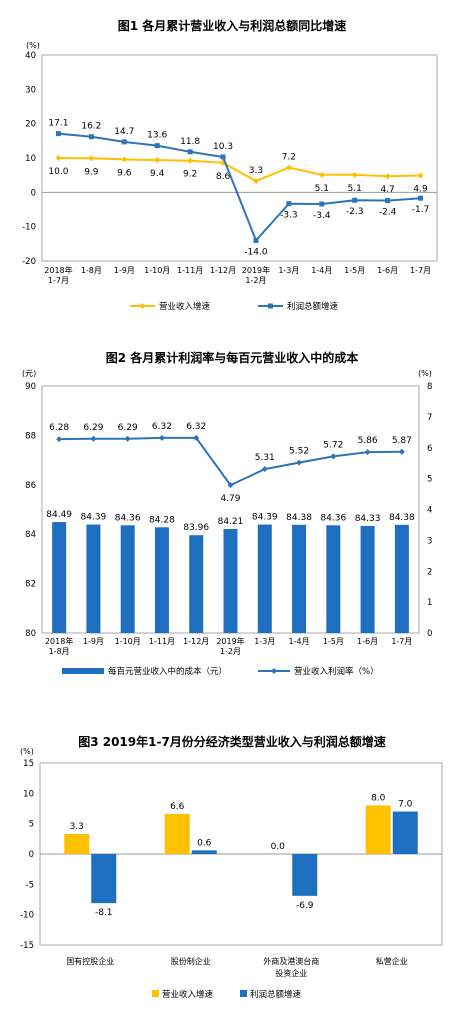 The width and height of the screenshot is (465, 1026). Describe the element at coordinates (232, 25) in the screenshot. I see `chart-1-title: 图1 各月累计营业收入与利润总额同比增速` at that location.